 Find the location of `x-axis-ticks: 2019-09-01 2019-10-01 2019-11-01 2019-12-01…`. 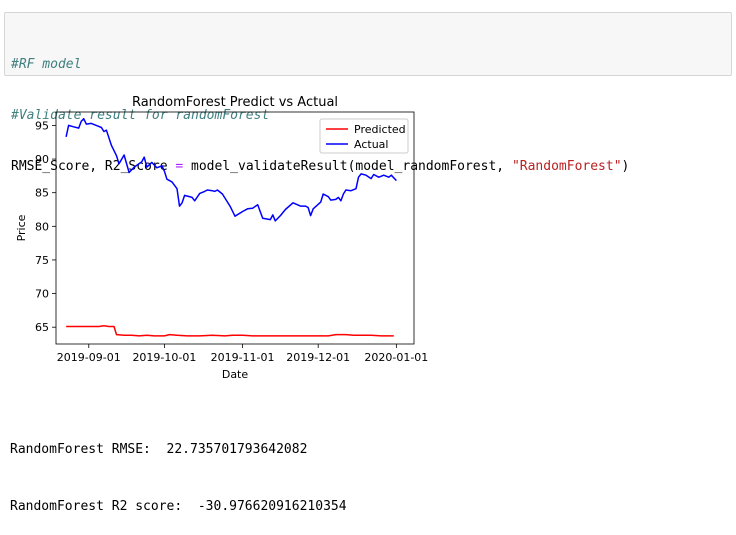

x-axis-ticks: 2019-09-01 2019-10-01 2019-11-01 2019-12-01… is located at coordinates (242, 354).